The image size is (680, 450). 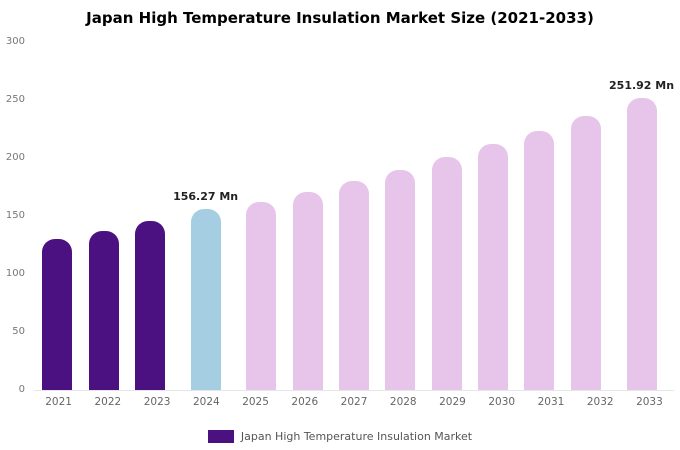 What do you see at coordinates (220, 436) in the screenshot?
I see `legend-swatch` at bounding box center [220, 436].